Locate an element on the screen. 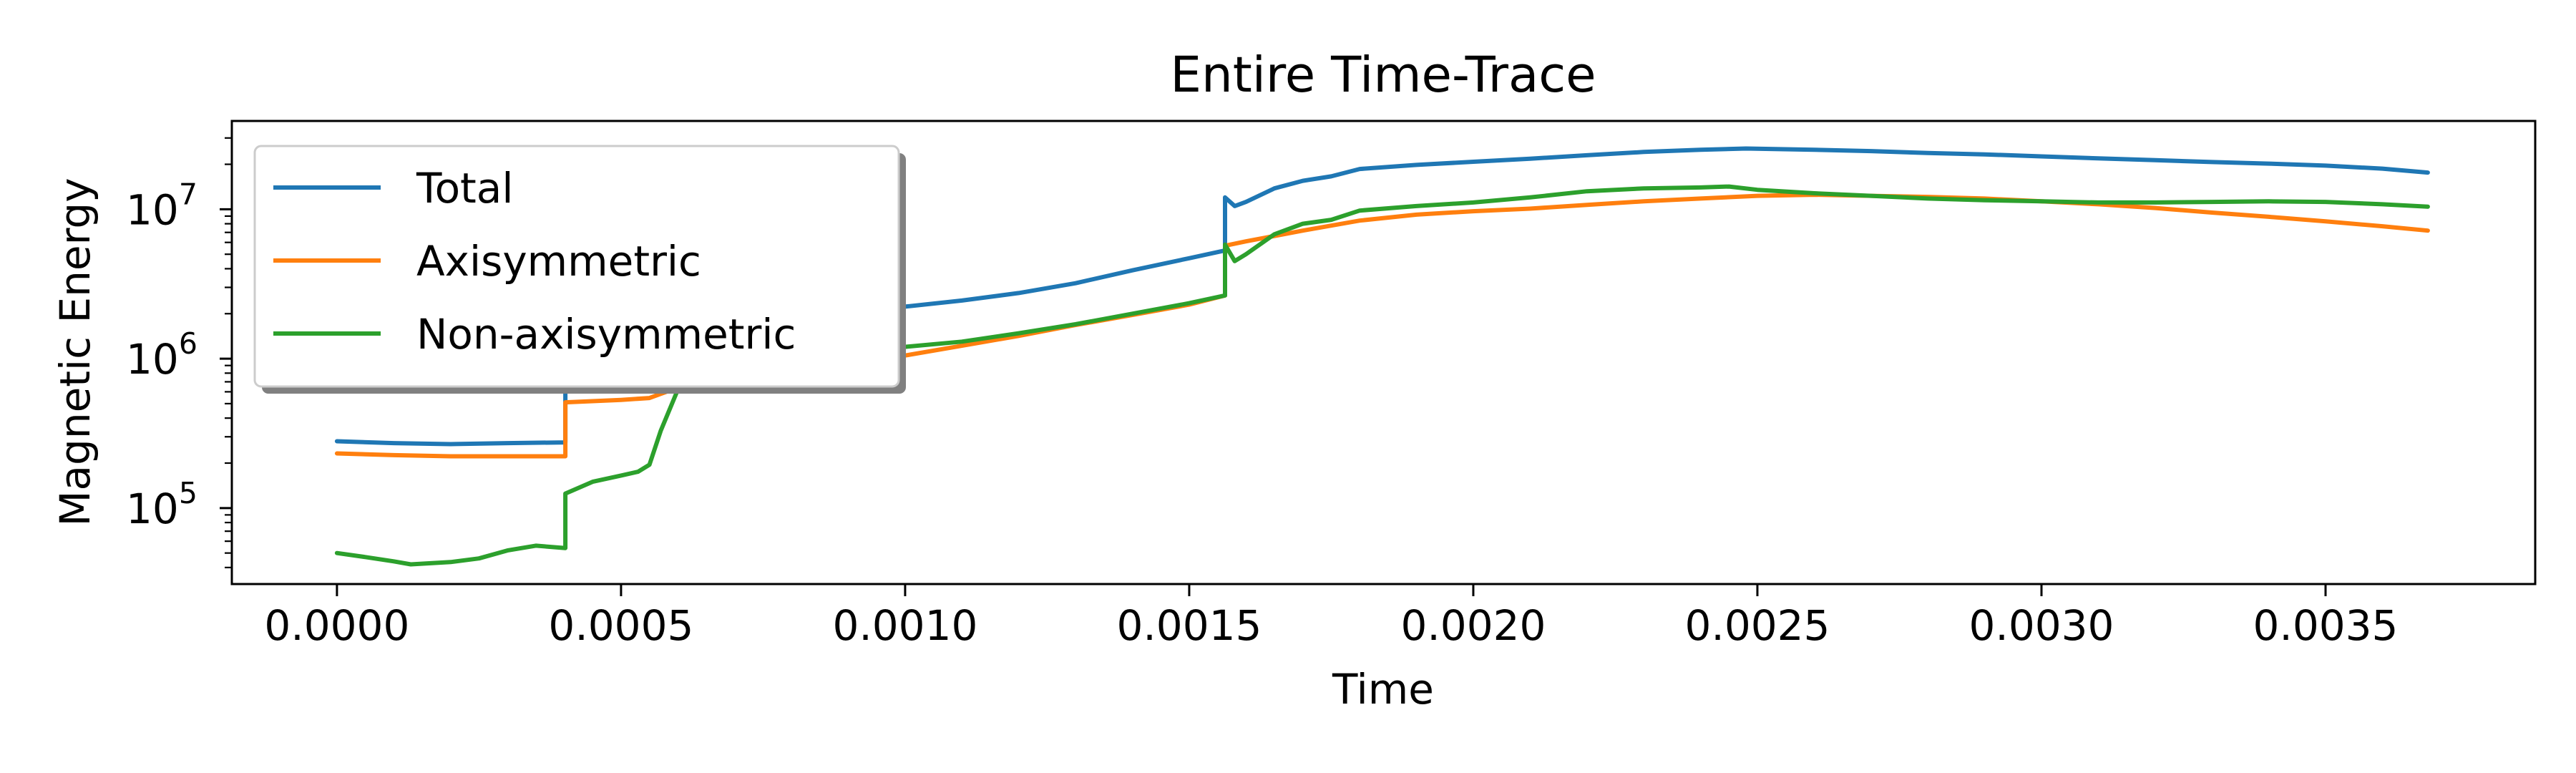  y-tick-label: 10⁶ is located at coordinates (161, 355).